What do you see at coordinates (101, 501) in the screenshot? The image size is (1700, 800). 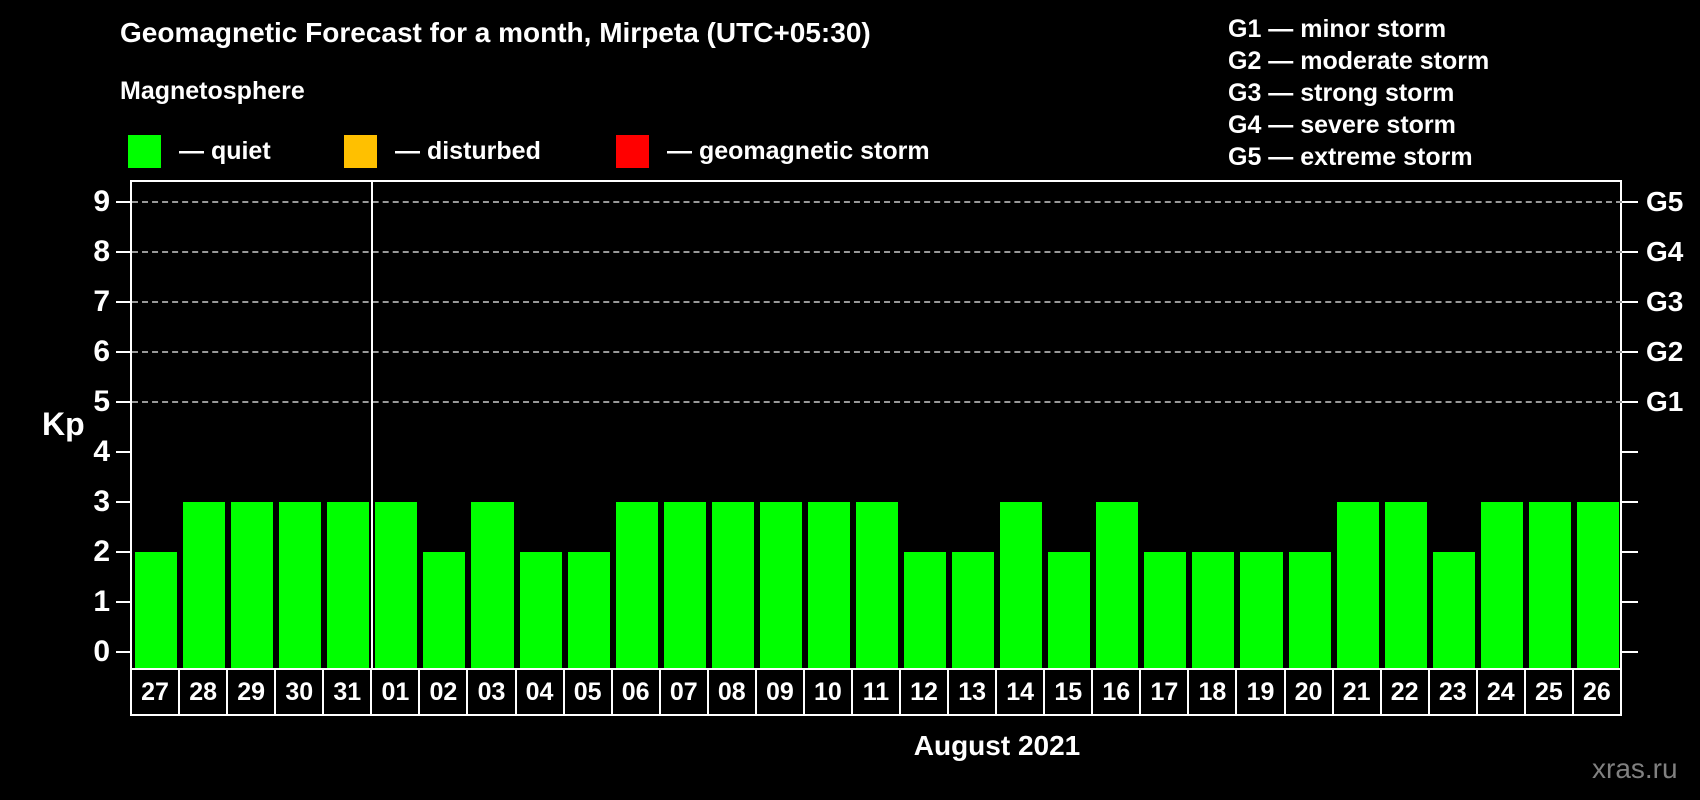 I see `y-tick-label-3: 3` at bounding box center [101, 501].